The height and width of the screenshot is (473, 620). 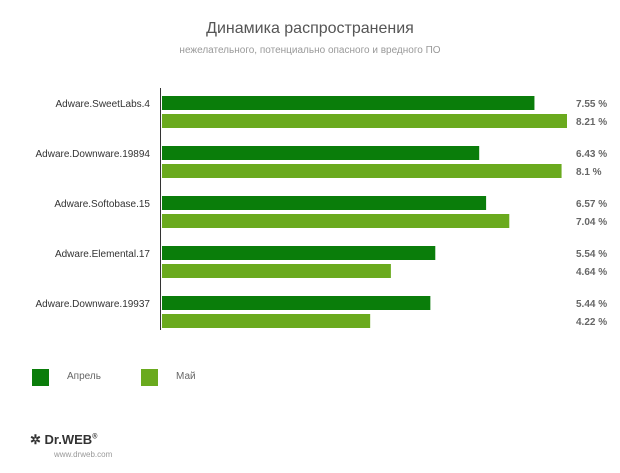 I want to click on legend-label-may: Май, so click(x=186, y=376).